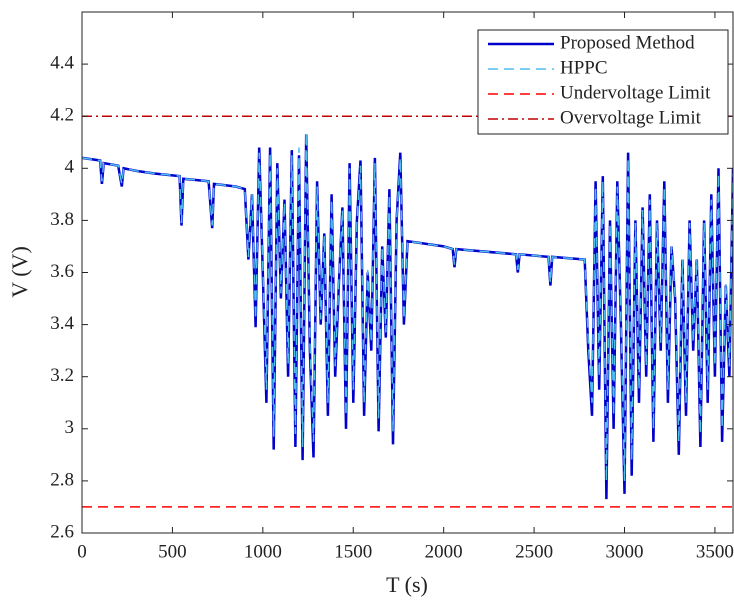  Describe the element at coordinates (62, 531) in the screenshot. I see `y-tick-label: 2.6` at that location.